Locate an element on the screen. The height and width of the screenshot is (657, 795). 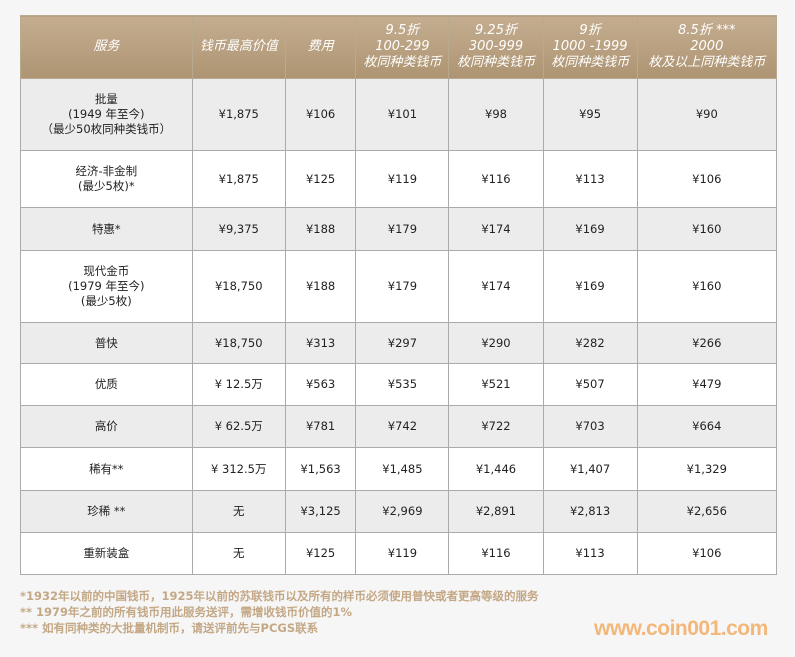
service-name: 经济-非金制 (最少5枚)* is located at coordinates (106, 179).